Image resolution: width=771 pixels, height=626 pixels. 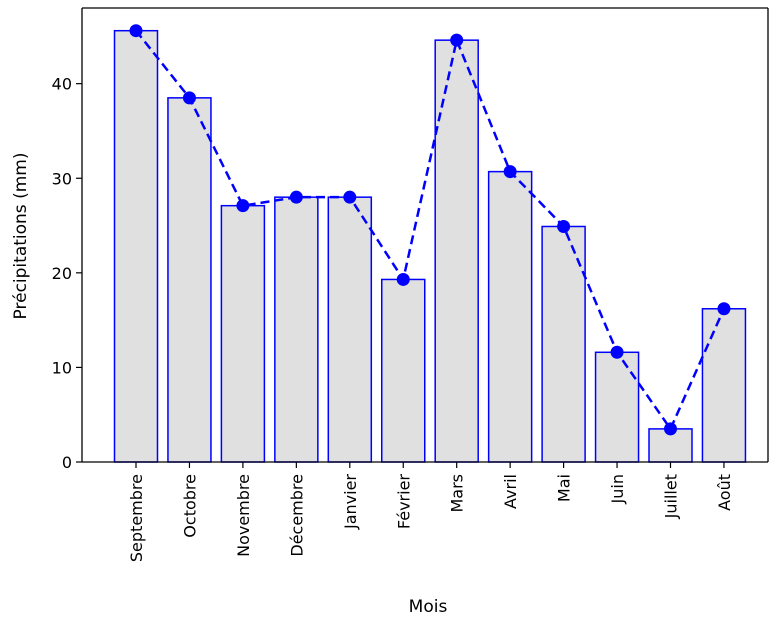 What do you see at coordinates (564, 226) in the screenshot?
I see `point-mai` at bounding box center [564, 226].